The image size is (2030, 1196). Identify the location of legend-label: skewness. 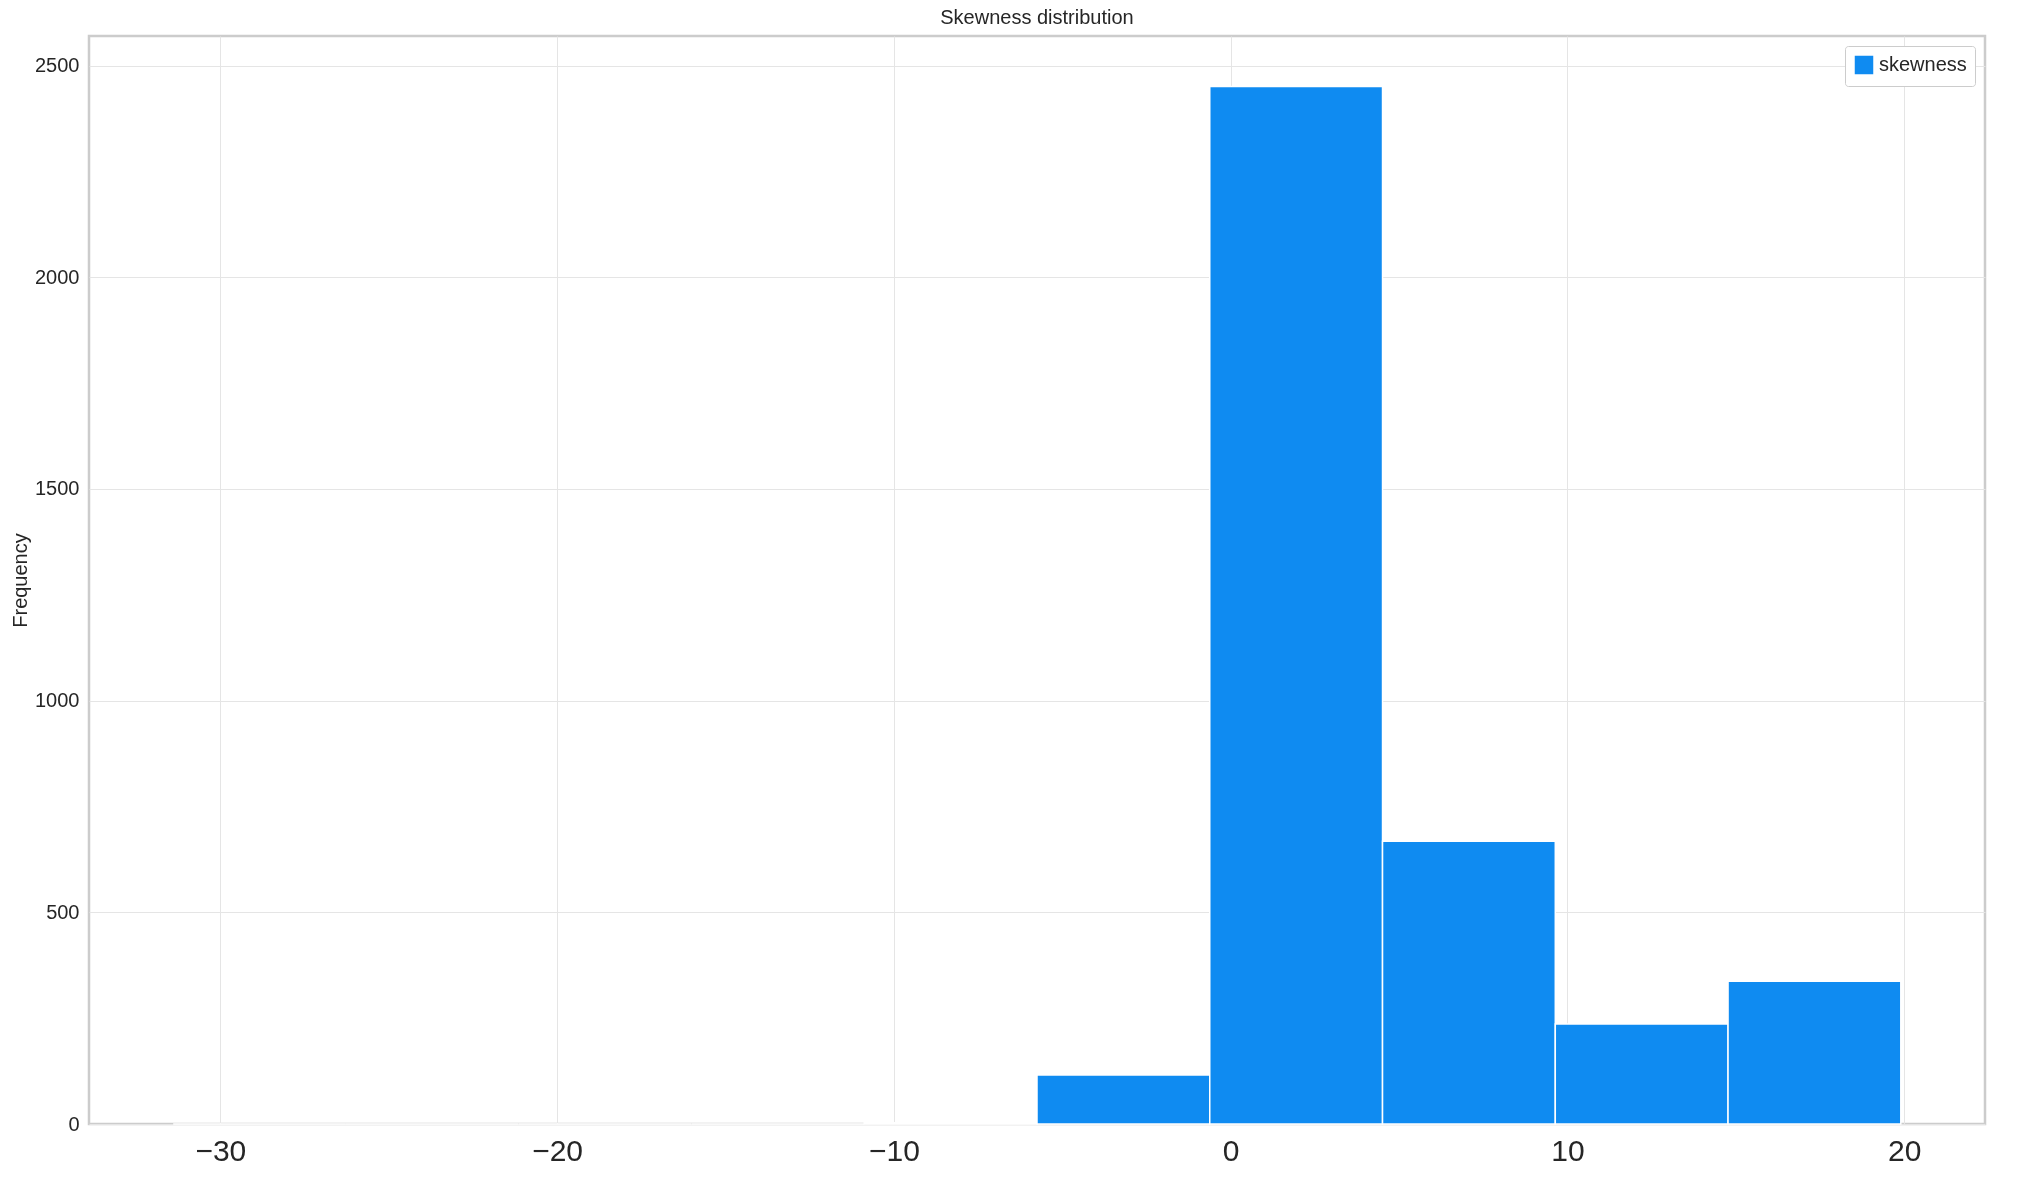
(1923, 64).